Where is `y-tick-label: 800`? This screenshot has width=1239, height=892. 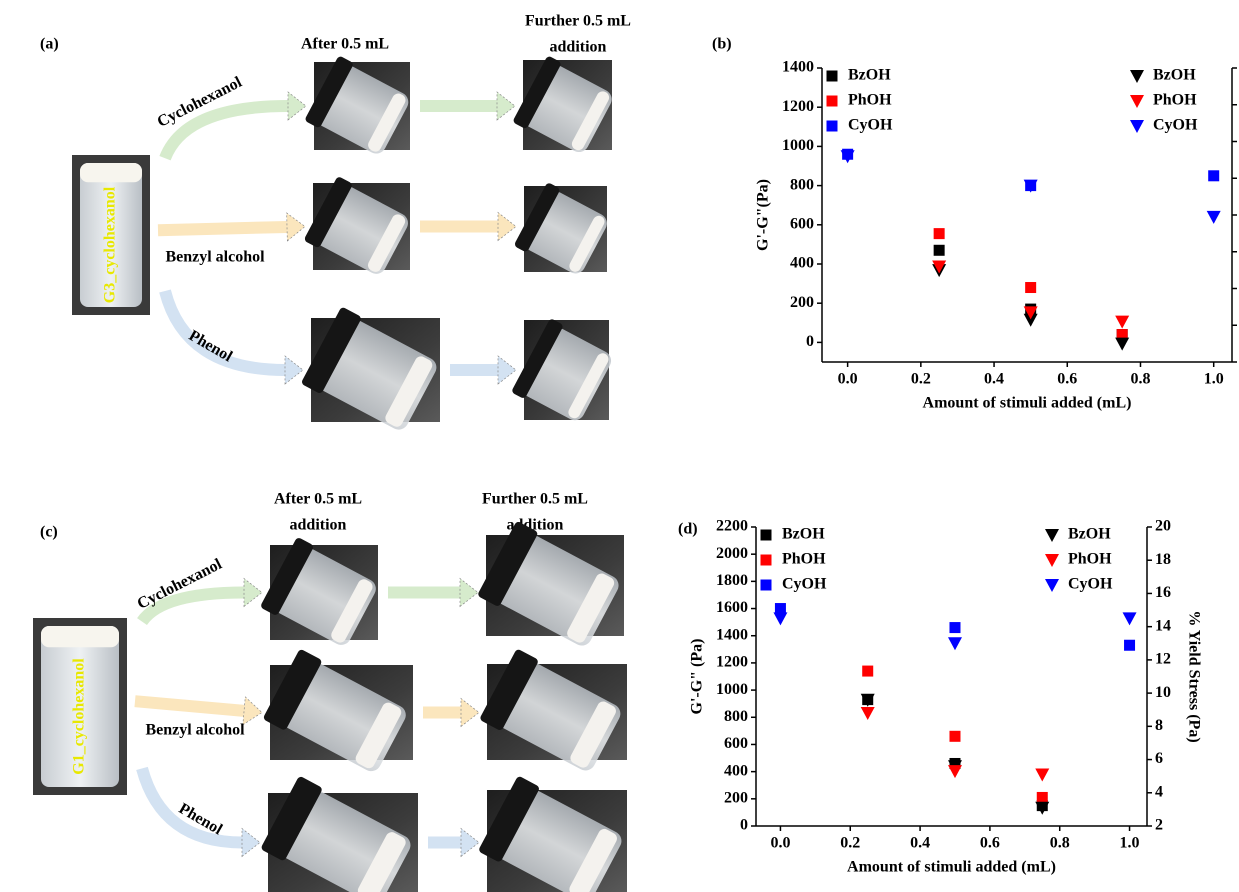
y-tick-label: 800 is located at coordinates (802, 184).